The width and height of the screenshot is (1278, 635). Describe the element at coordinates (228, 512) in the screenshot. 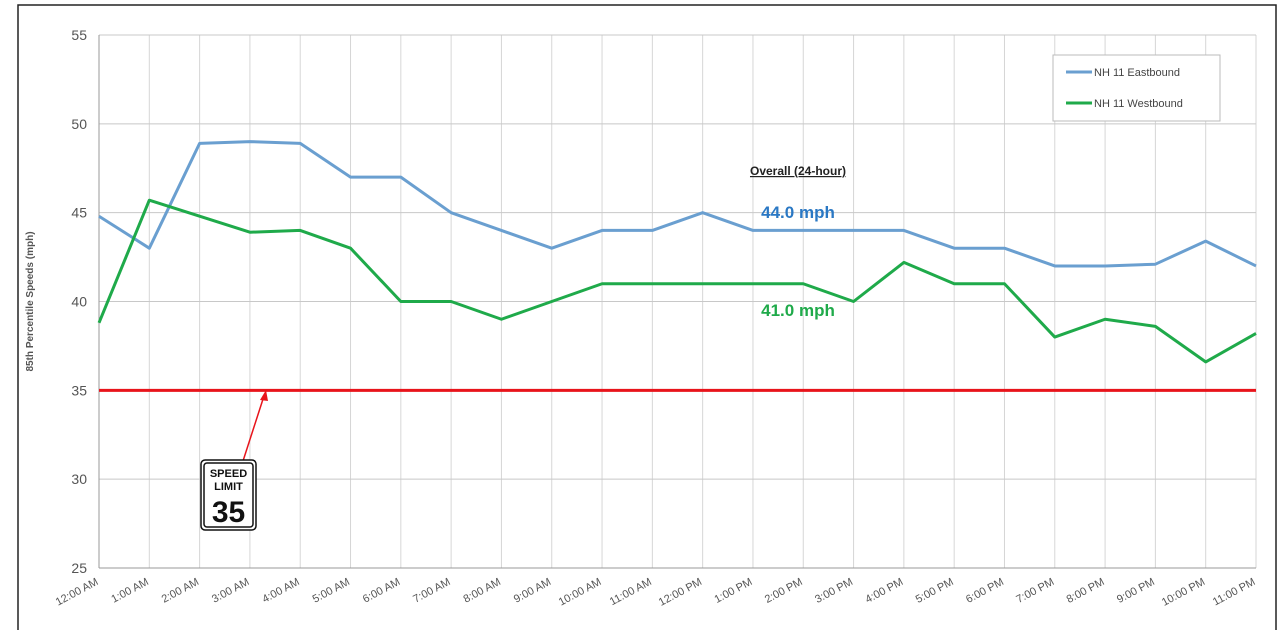

I see `sign-number: 35` at that location.